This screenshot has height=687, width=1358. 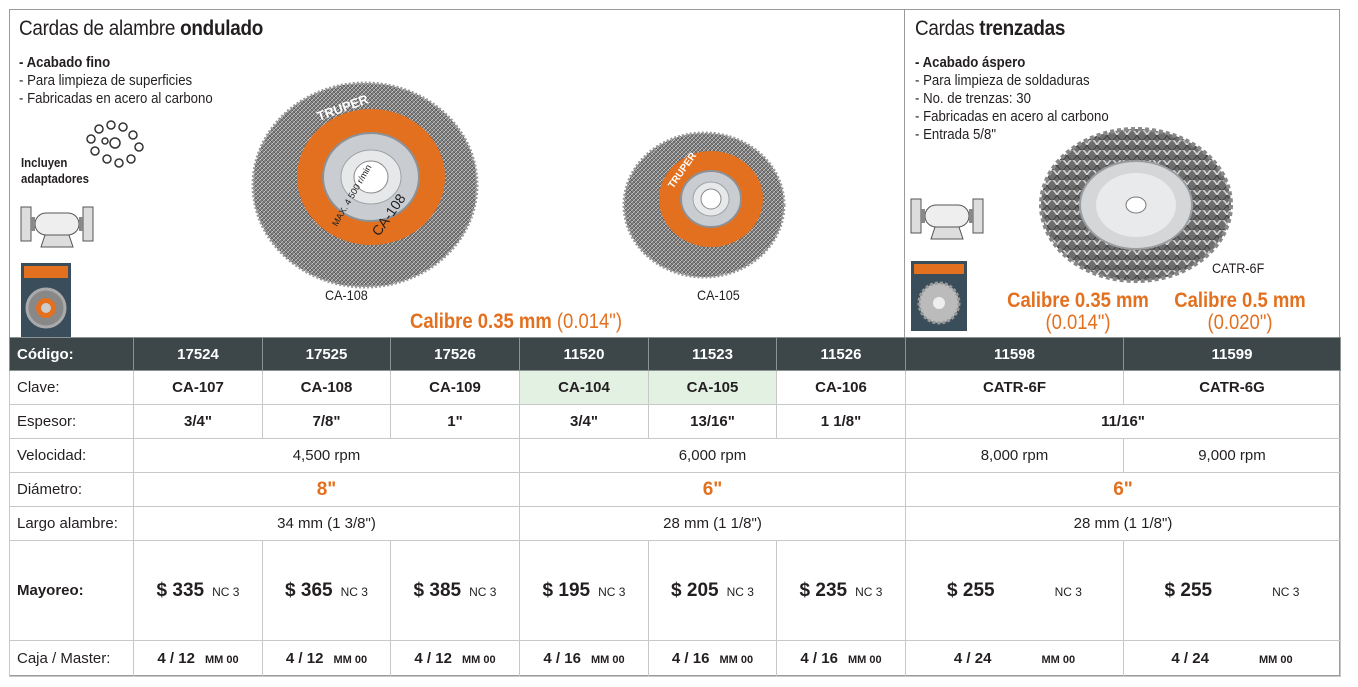 What do you see at coordinates (712, 455) in the screenshot?
I see `velocidad-cell: 6,000 rpm` at bounding box center [712, 455].